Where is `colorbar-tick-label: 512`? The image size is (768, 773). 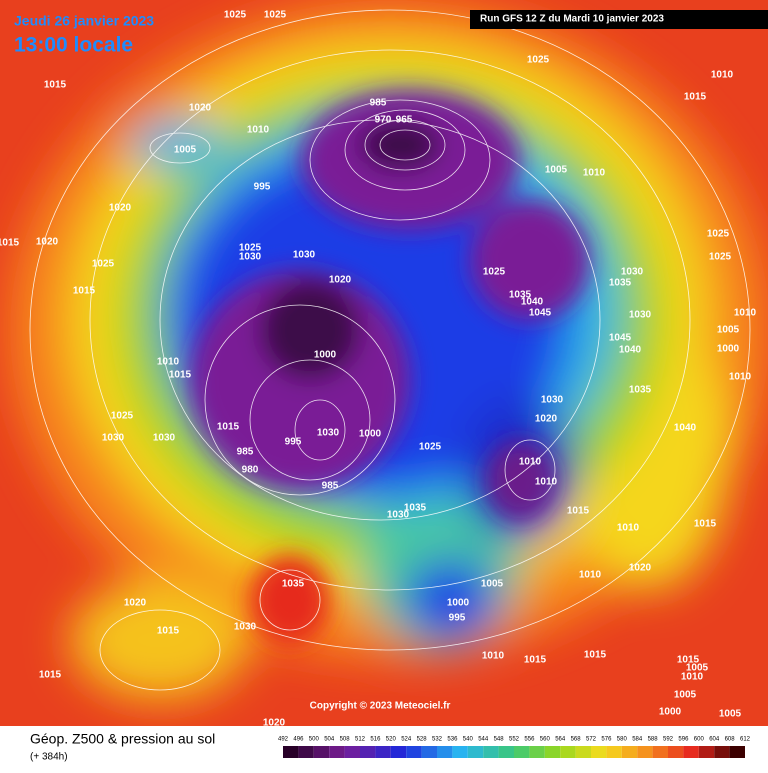
colorbar-tick-label: 512 is located at coordinates (360, 740).